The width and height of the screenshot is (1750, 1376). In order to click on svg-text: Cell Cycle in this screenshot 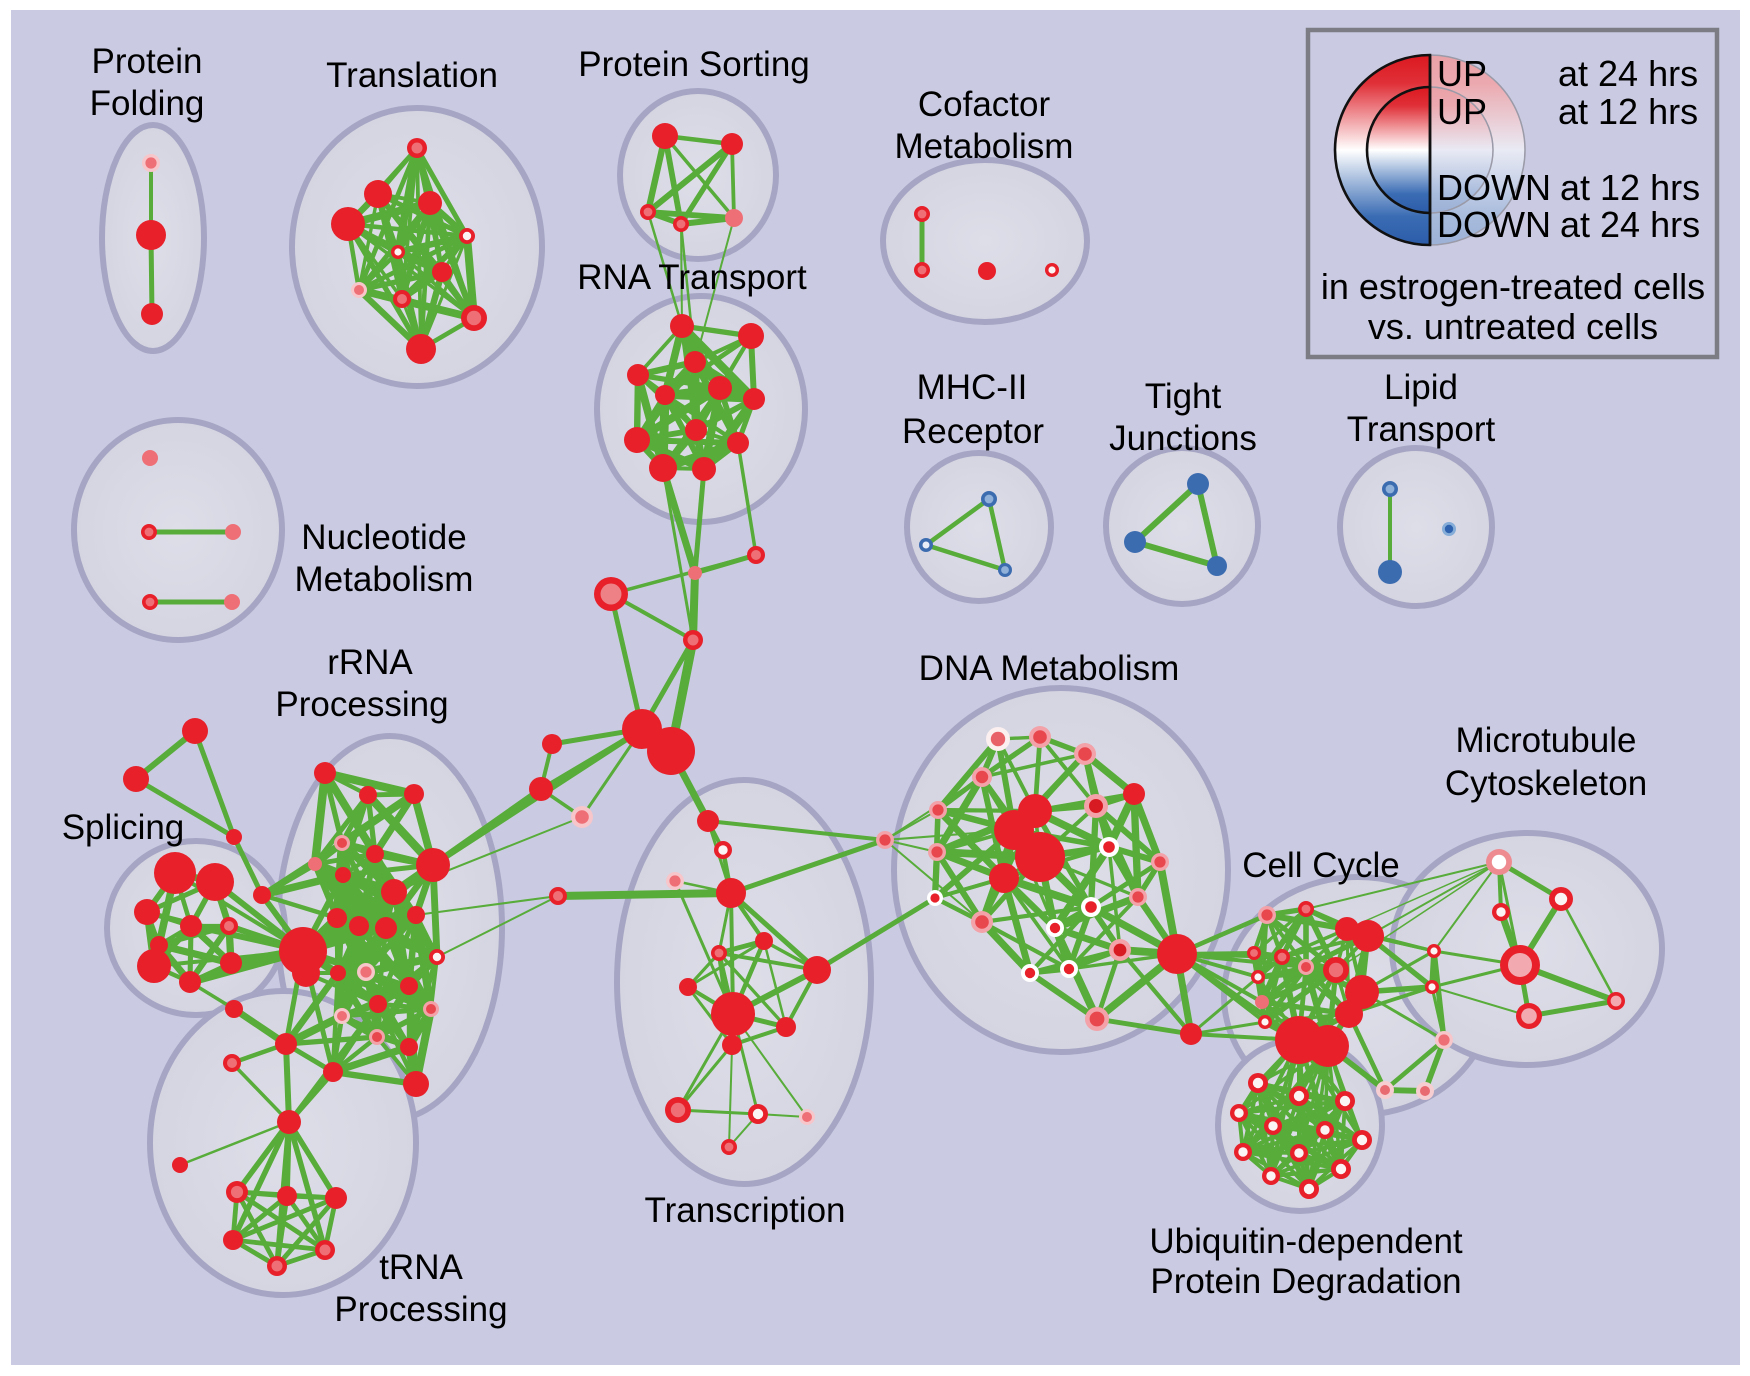, I will do `click(1321, 865)`.